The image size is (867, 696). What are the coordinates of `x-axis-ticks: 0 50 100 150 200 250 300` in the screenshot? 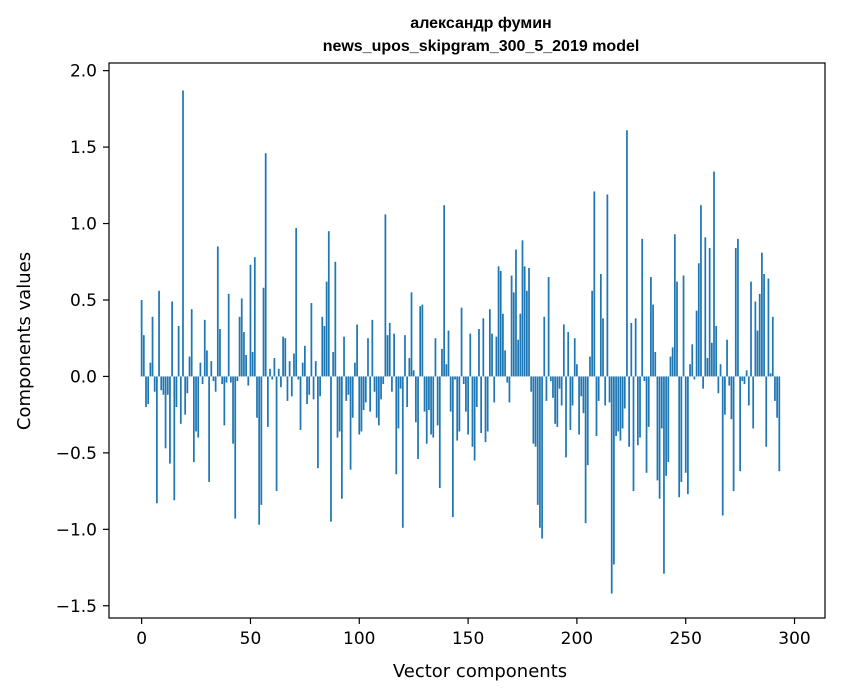 It's located at (473, 633).